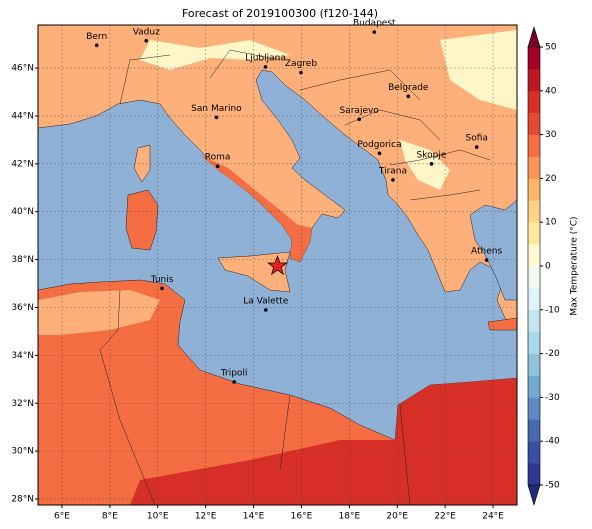 The height and width of the screenshot is (529, 592). What do you see at coordinates (206, 517) in the screenshot?
I see `x-tick-label: 12°E` at bounding box center [206, 517].